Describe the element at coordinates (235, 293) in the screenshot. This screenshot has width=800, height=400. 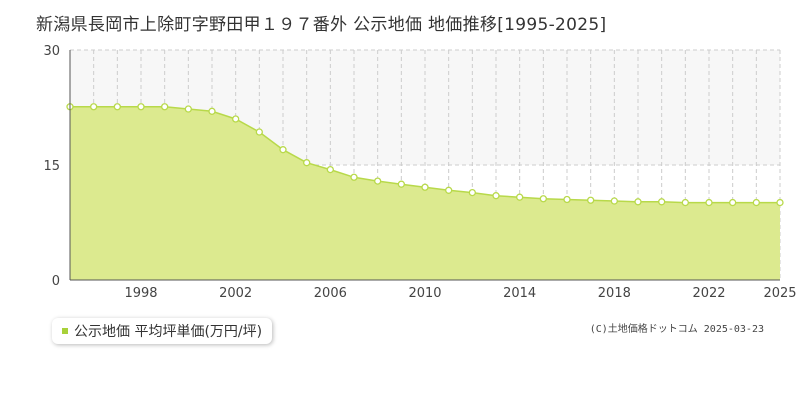
I see `x-tick-label: 2002` at that location.